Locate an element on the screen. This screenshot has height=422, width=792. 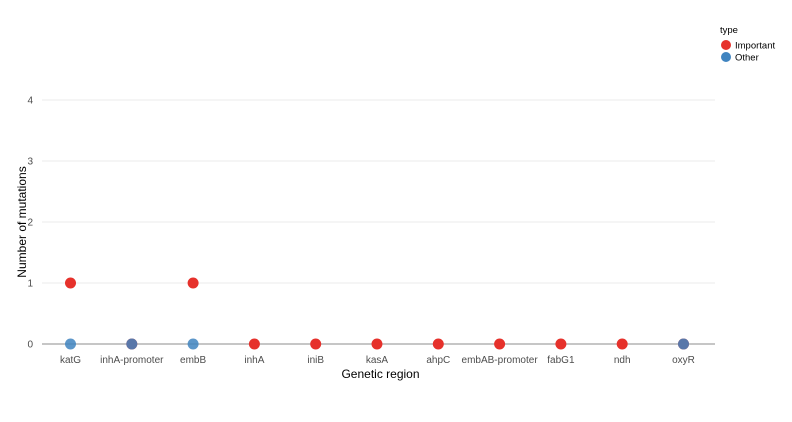
y-axis-title: Number of mutations is located at coordinates (22, 221).